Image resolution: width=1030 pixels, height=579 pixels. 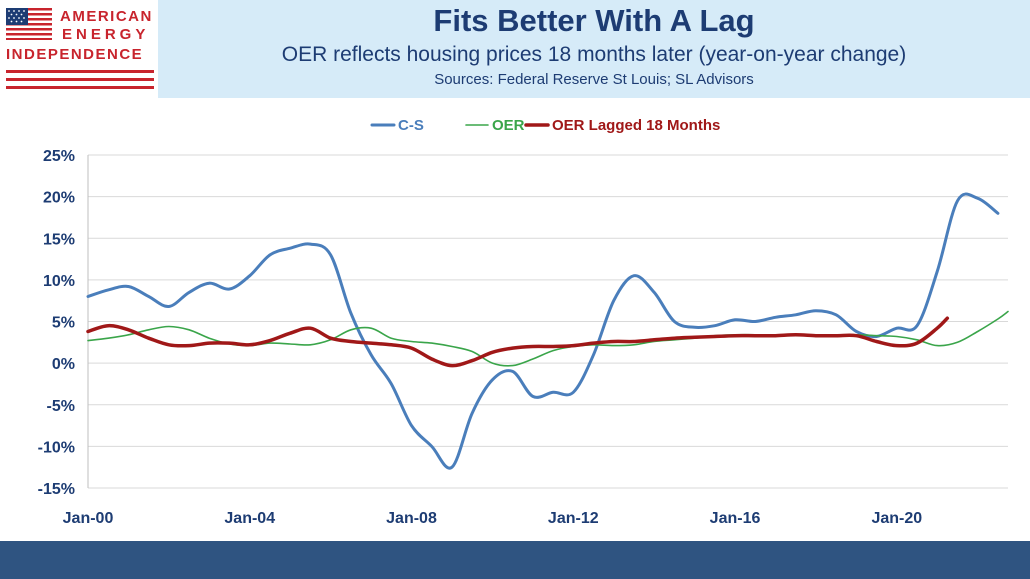 What do you see at coordinates (59, 239) in the screenshot?
I see `y-tick-label: 15%` at bounding box center [59, 239].